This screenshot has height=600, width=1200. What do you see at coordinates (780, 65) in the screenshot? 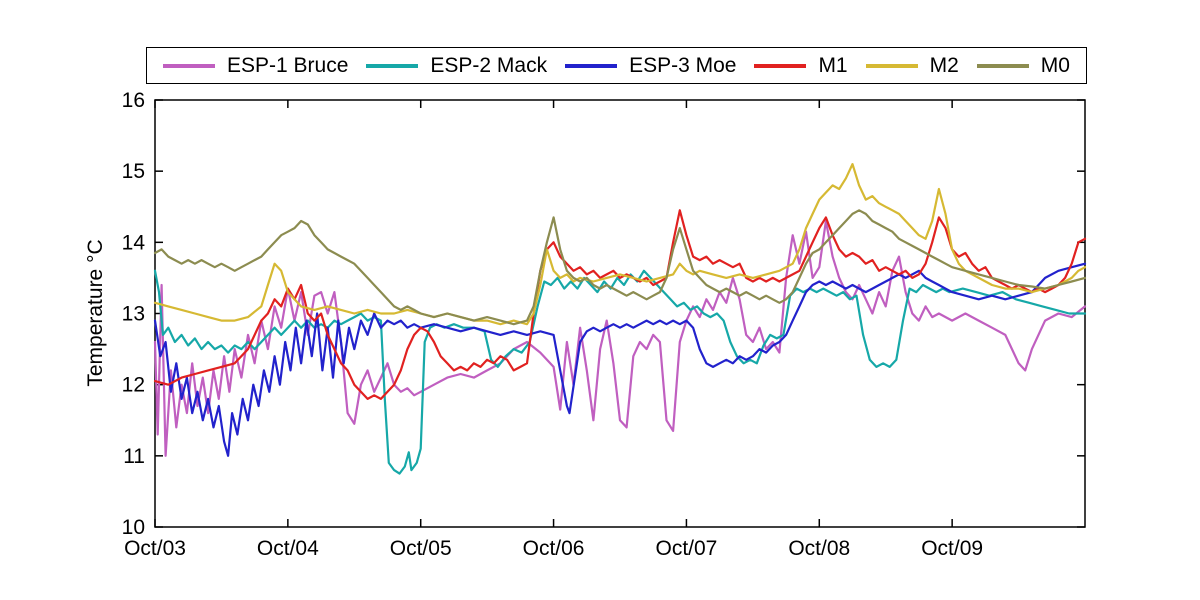
I see `legend-swatch-m1` at bounding box center [780, 65].